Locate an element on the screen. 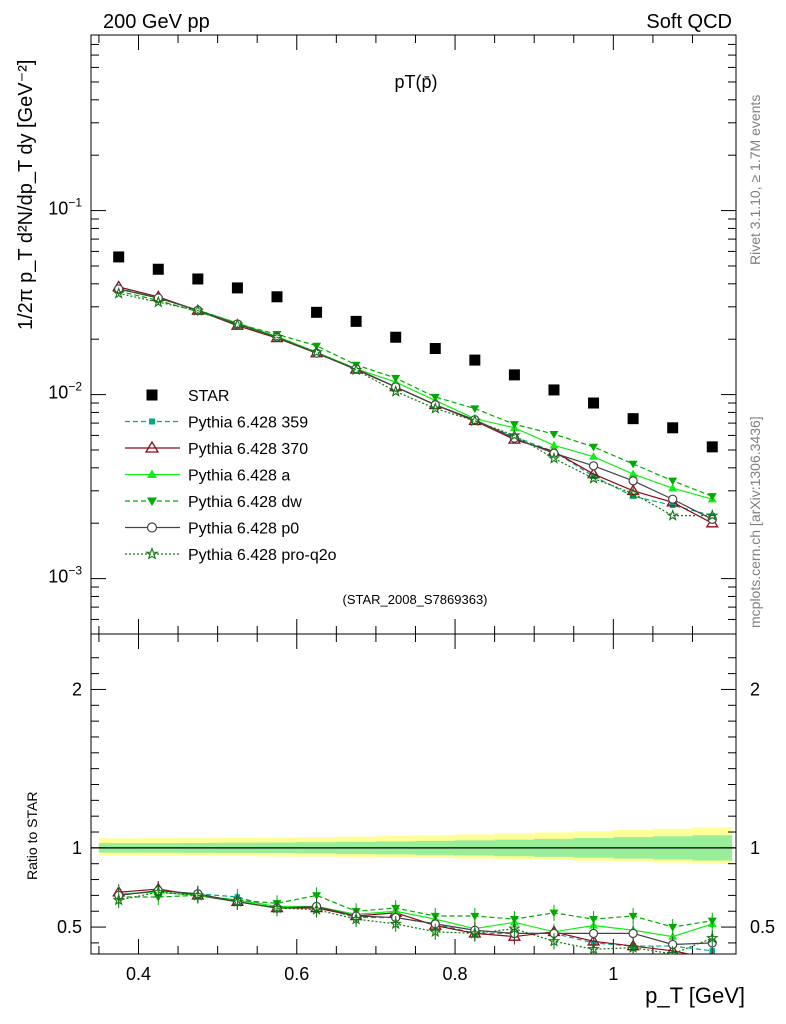  bottom-series-group is located at coordinates (415, 917).